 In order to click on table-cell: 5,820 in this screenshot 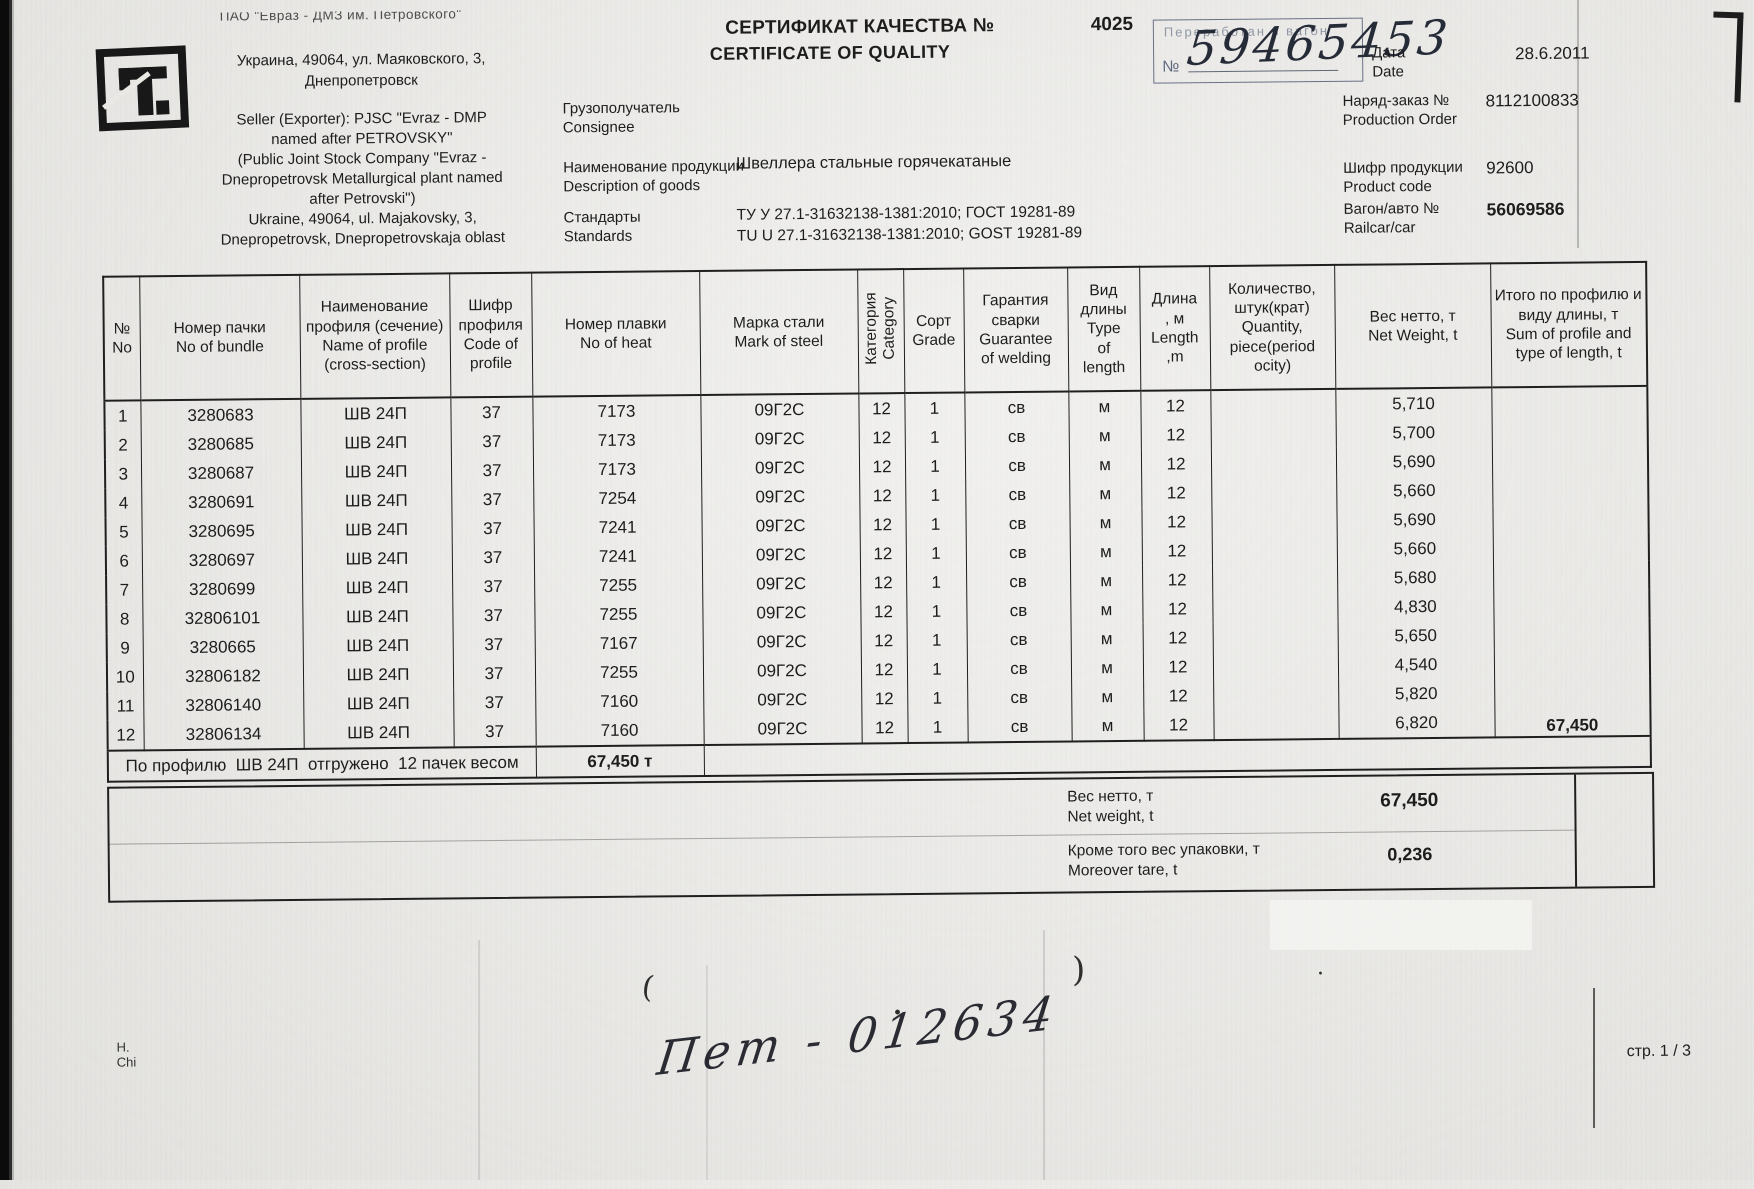, I will do `click(1416, 693)`.